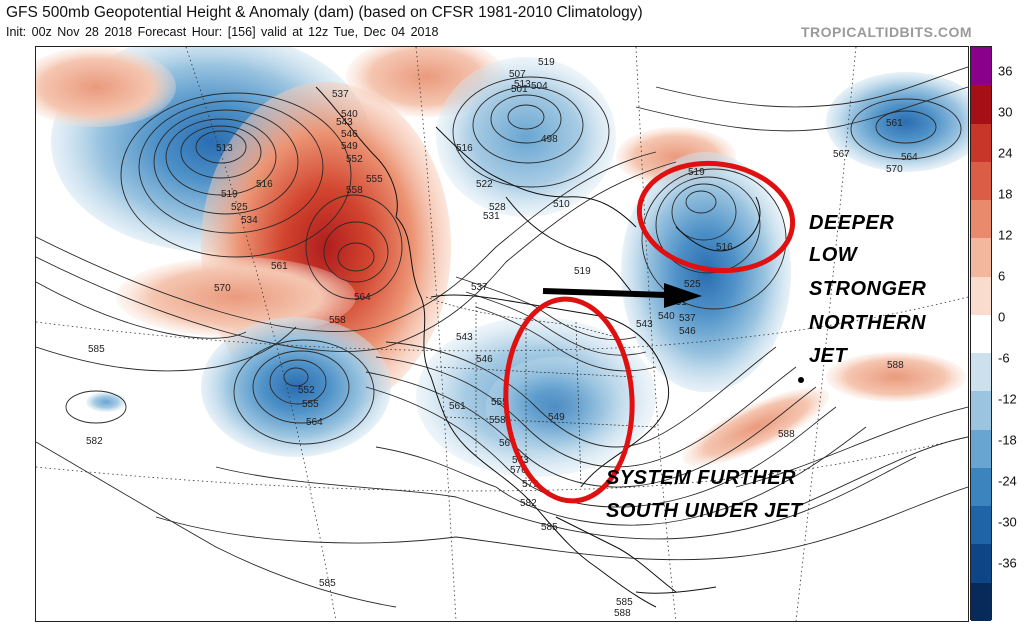 The width and height of the screenshot is (1024, 638). I want to click on colorbar-tick-label: 18, so click(1005, 194).